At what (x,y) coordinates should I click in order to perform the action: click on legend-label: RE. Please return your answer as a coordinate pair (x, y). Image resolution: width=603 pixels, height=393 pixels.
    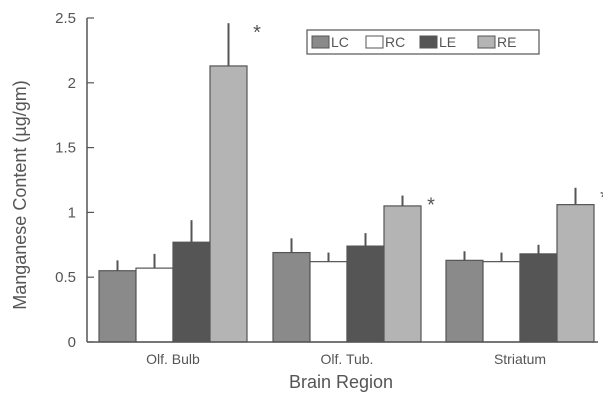
    Looking at the image, I should click on (506, 42).